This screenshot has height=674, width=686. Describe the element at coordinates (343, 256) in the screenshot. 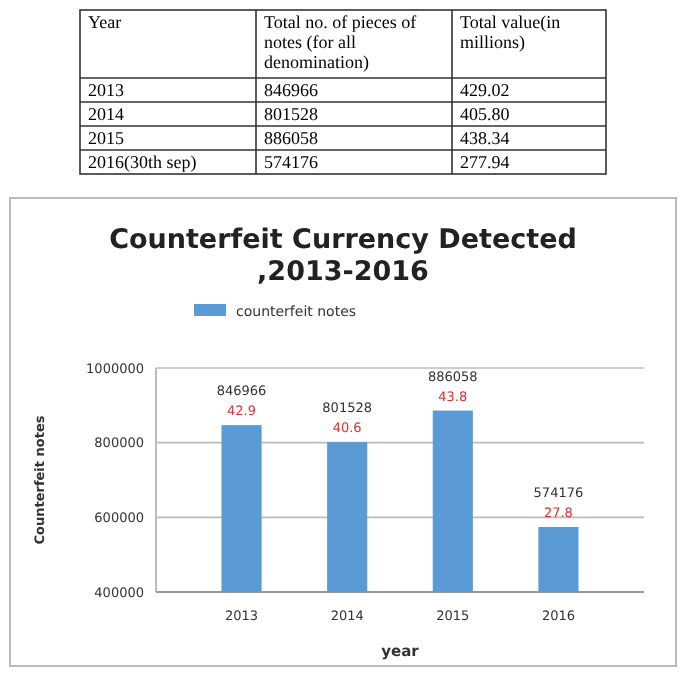

I see `chart-title: Counterfeit Currency Detected ,2013-2016` at that location.